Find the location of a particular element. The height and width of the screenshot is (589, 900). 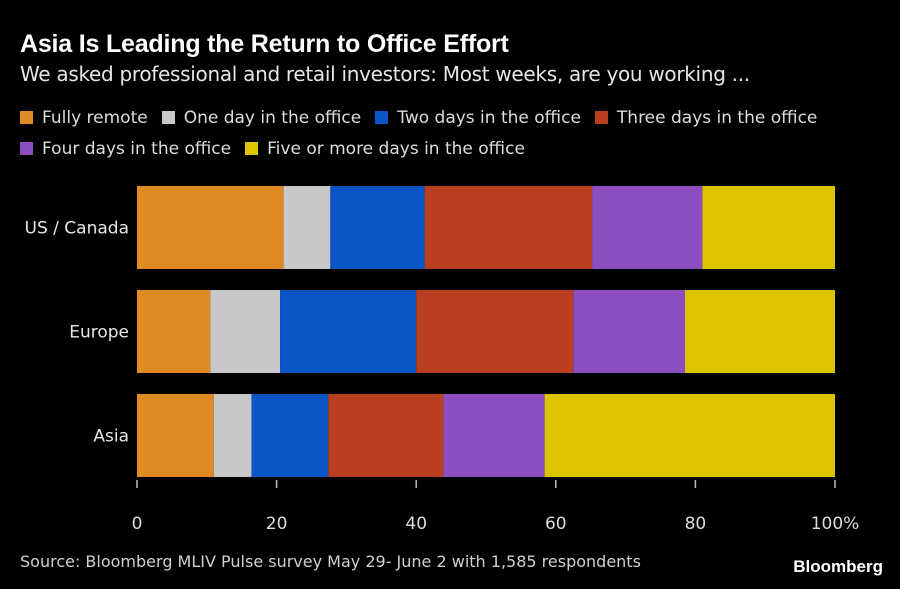

legend-item-fully-remote: Fully remote is located at coordinates (84, 117).